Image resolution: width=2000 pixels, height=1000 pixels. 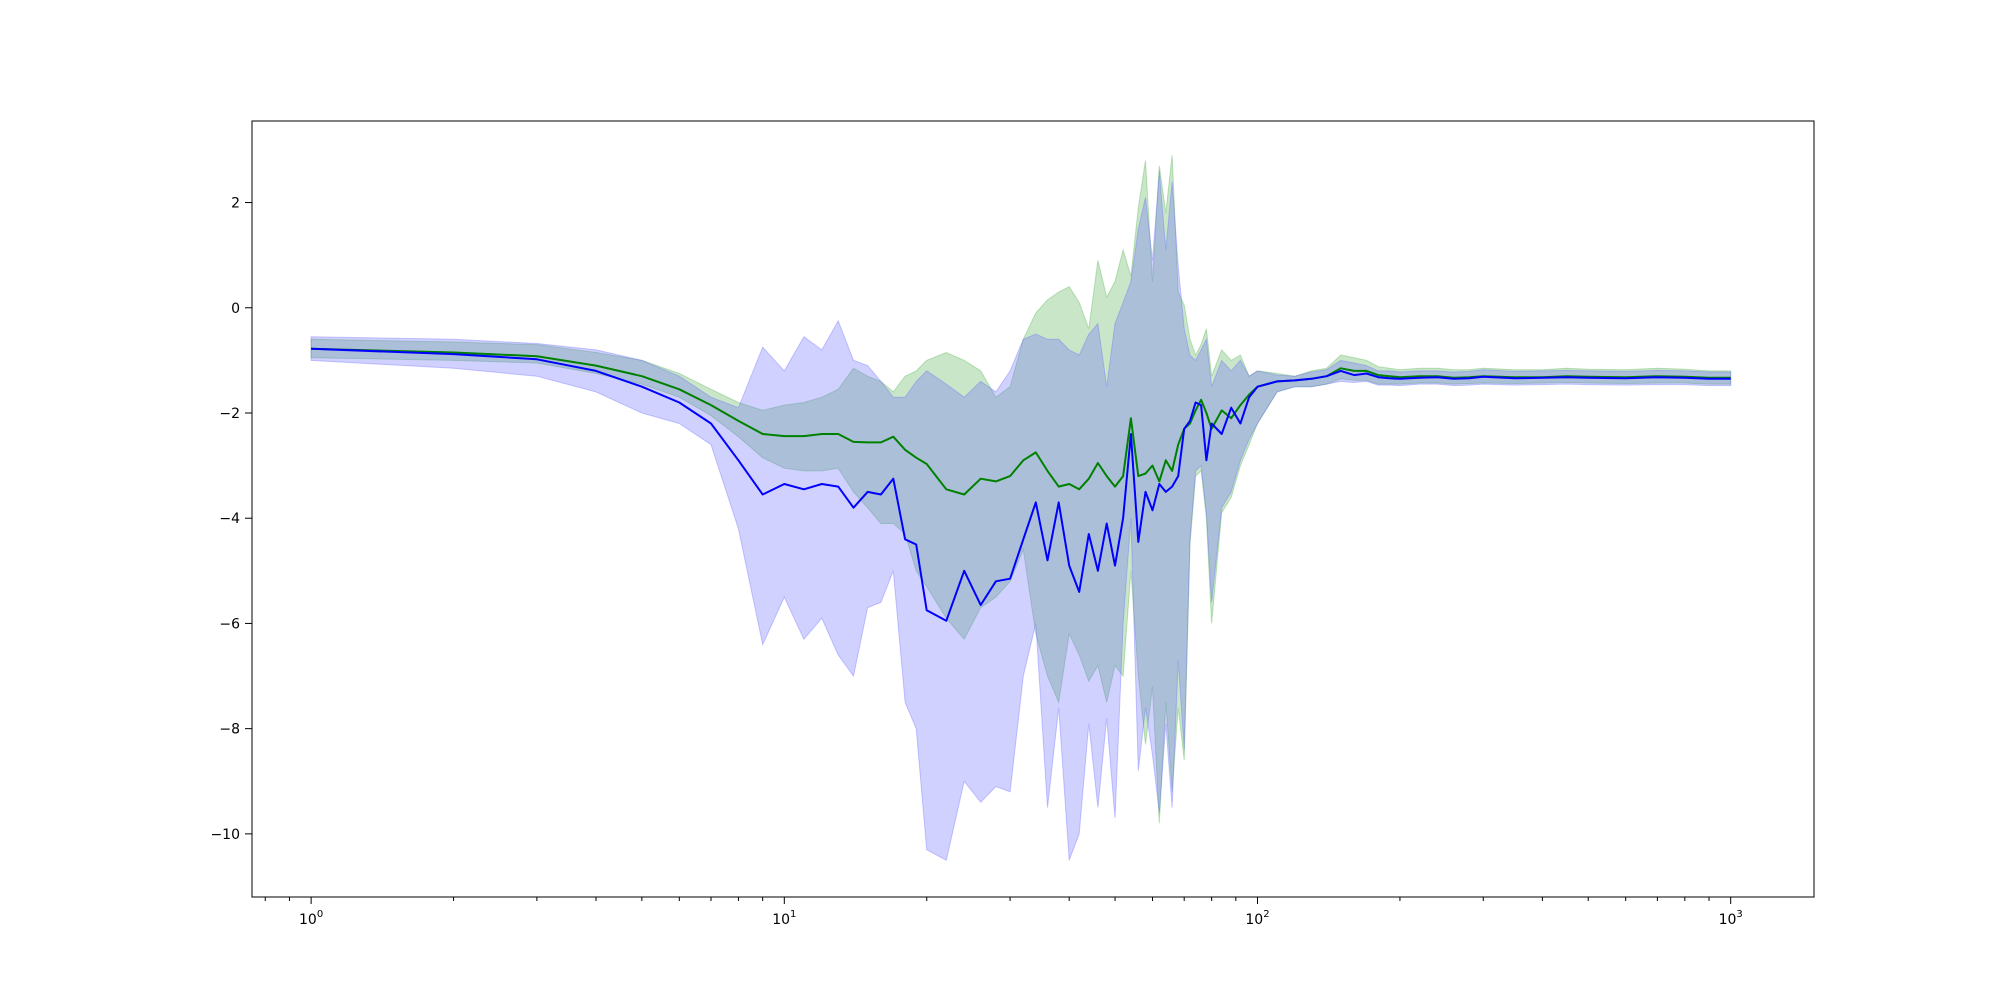 What do you see at coordinates (1731, 918) in the screenshot?
I see `x-tick-label: 10³` at bounding box center [1731, 918].